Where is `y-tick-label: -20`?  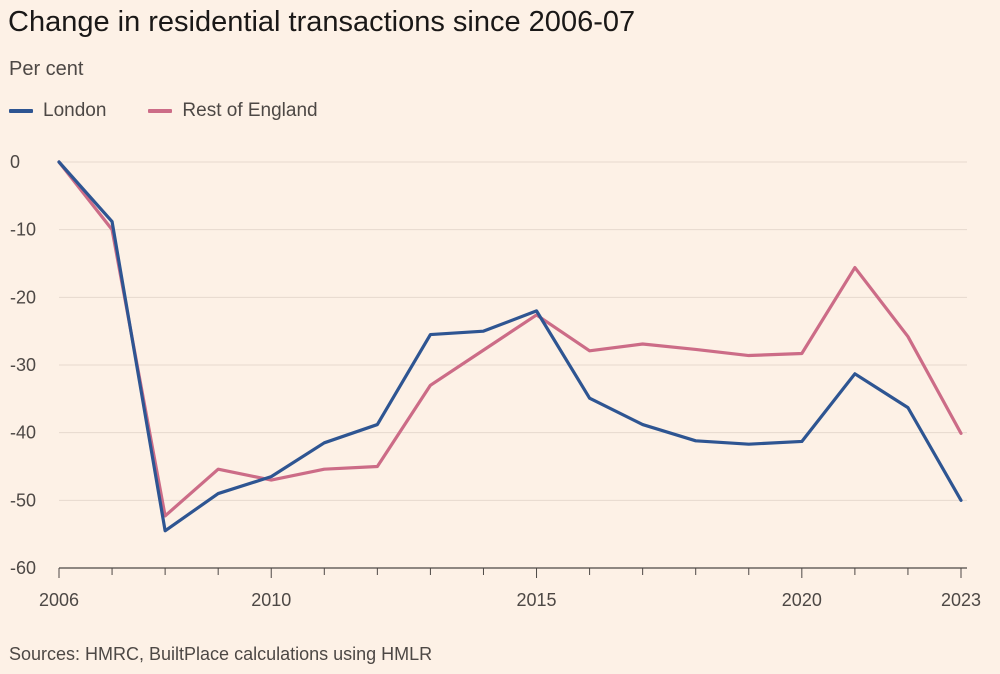
y-tick-label: -20 is located at coordinates (23, 297).